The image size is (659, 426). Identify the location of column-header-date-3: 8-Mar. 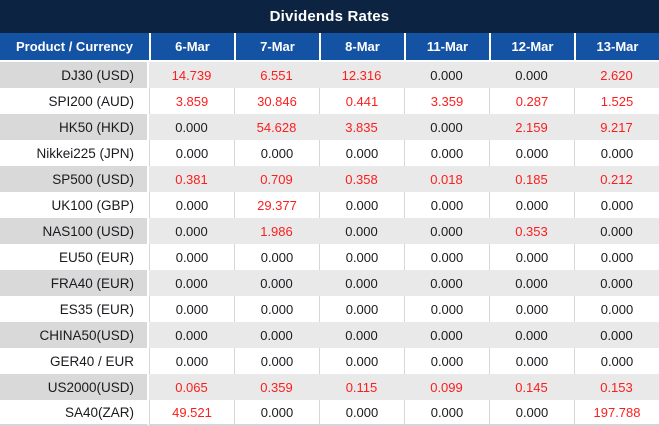
(361, 47).